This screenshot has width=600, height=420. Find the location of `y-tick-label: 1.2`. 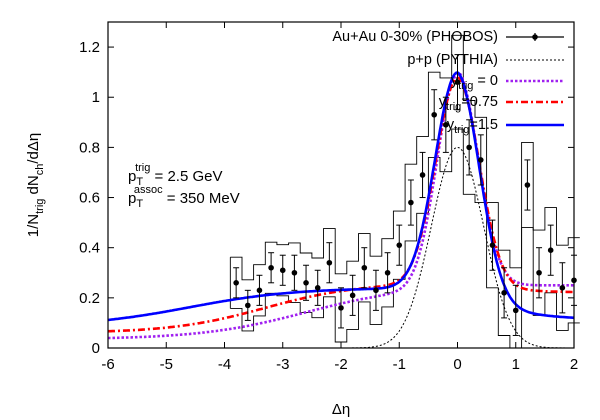

y-tick-label: 1.2 is located at coordinates (89, 47).